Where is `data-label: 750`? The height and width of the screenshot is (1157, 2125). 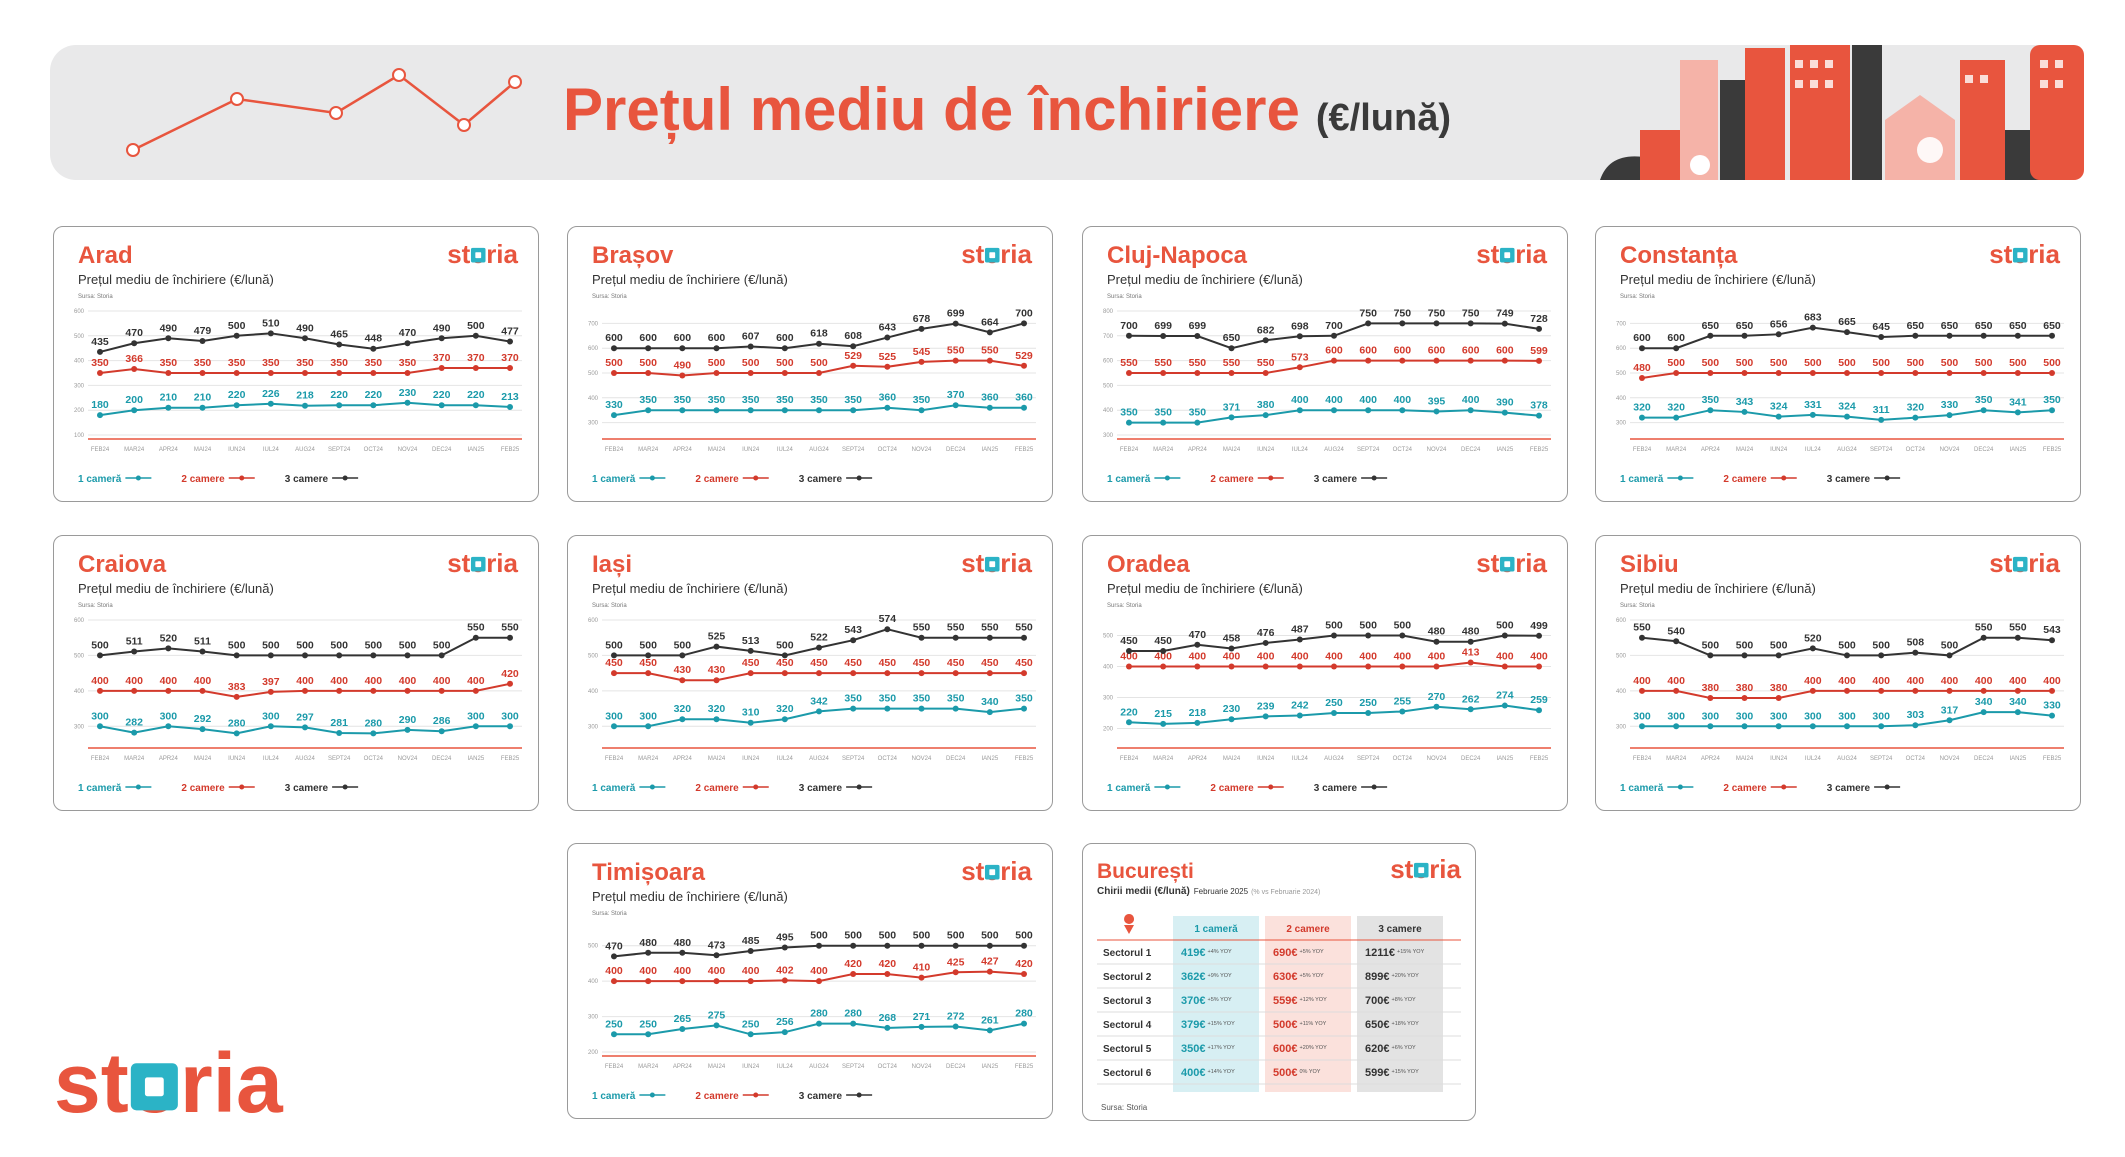
data-label: 750 is located at coordinates (1471, 313).